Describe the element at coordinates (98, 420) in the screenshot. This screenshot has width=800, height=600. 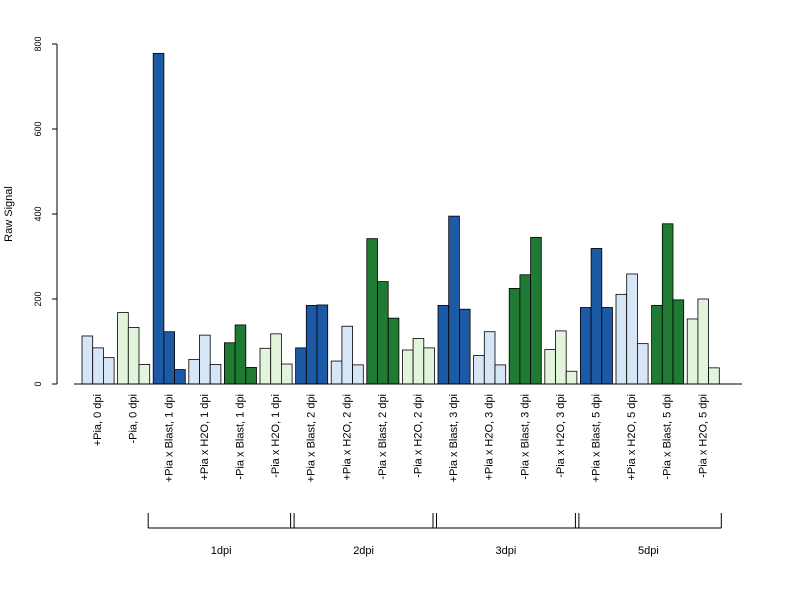
I see `category-label: +Pia, 0 dpi` at that location.